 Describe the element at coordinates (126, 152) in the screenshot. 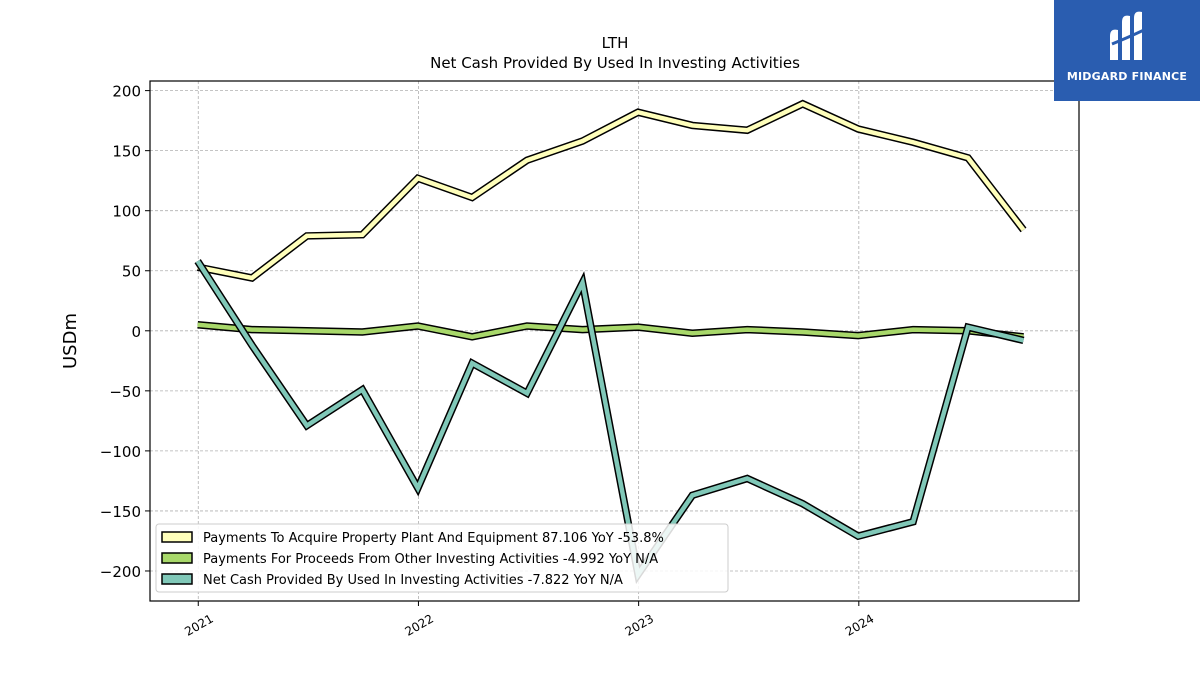

I see `y-tick-label: 150` at that location.